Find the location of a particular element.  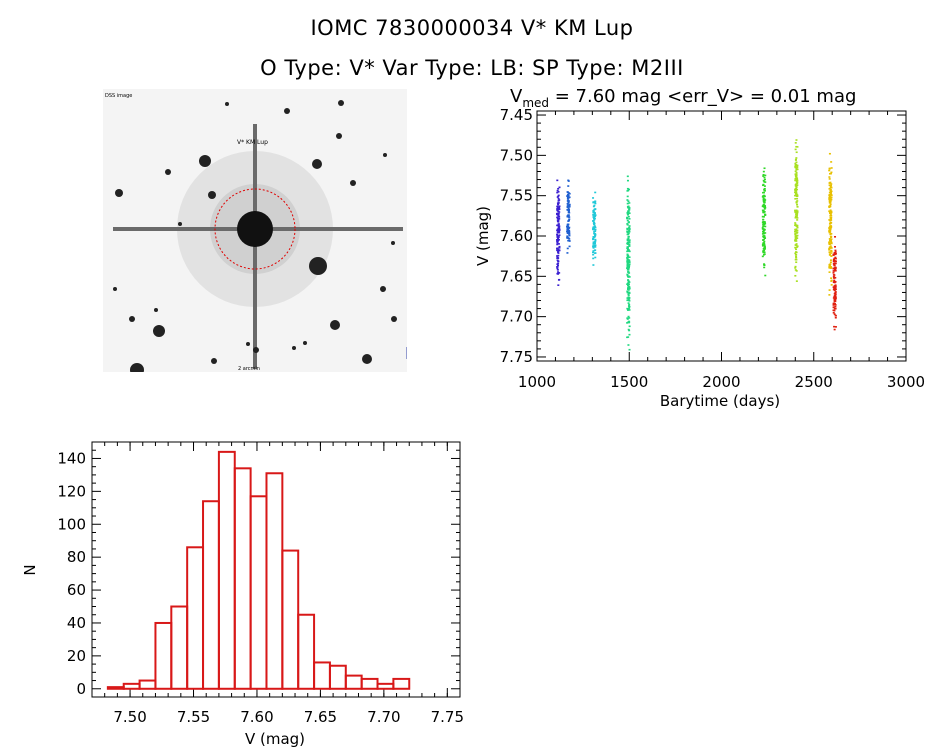

title-subscript: med is located at coordinates (535, 103).